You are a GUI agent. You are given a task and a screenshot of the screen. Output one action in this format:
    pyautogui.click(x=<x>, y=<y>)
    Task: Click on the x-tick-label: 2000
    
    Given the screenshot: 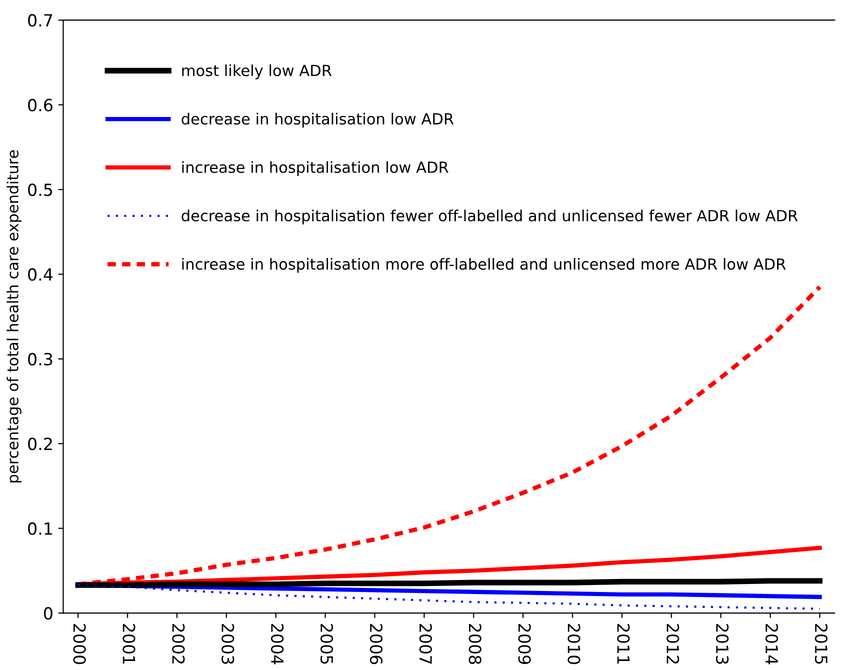 What is the action you would take?
    pyautogui.click(x=79, y=644)
    